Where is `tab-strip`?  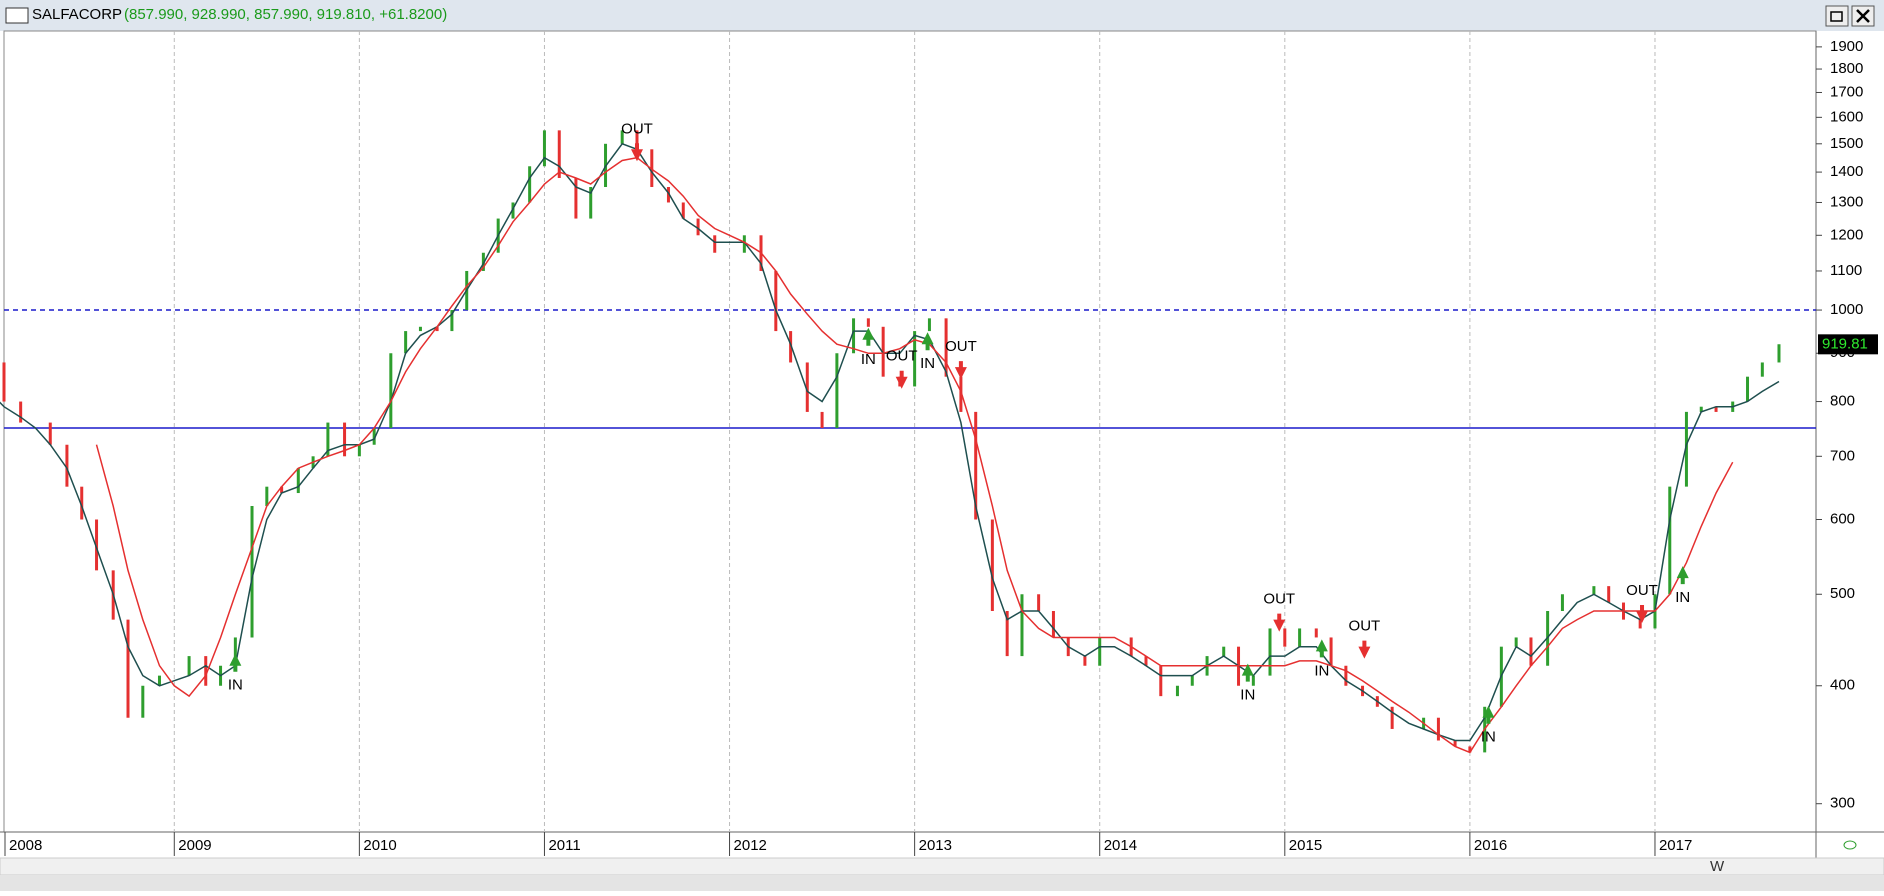
tab-strip is located at coordinates (942, 883).